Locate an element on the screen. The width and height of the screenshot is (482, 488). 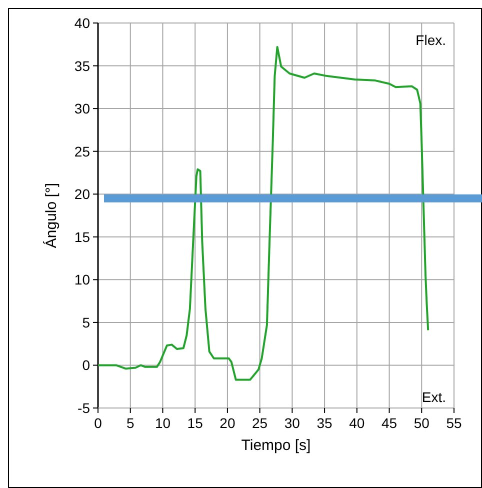
x-tick-label: 45 is located at coordinates (389, 423).